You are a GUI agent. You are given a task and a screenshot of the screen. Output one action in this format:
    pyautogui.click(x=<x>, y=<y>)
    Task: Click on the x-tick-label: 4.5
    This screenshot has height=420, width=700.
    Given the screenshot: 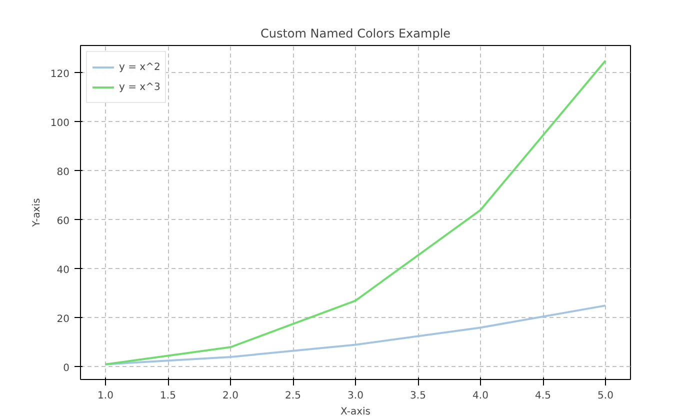 What is the action you would take?
    pyautogui.click(x=543, y=396)
    